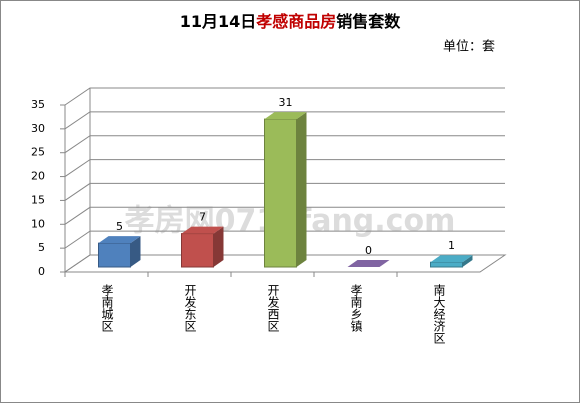 The width and height of the screenshot is (581, 404). I want to click on title-part: 11月14日, so click(218, 21).